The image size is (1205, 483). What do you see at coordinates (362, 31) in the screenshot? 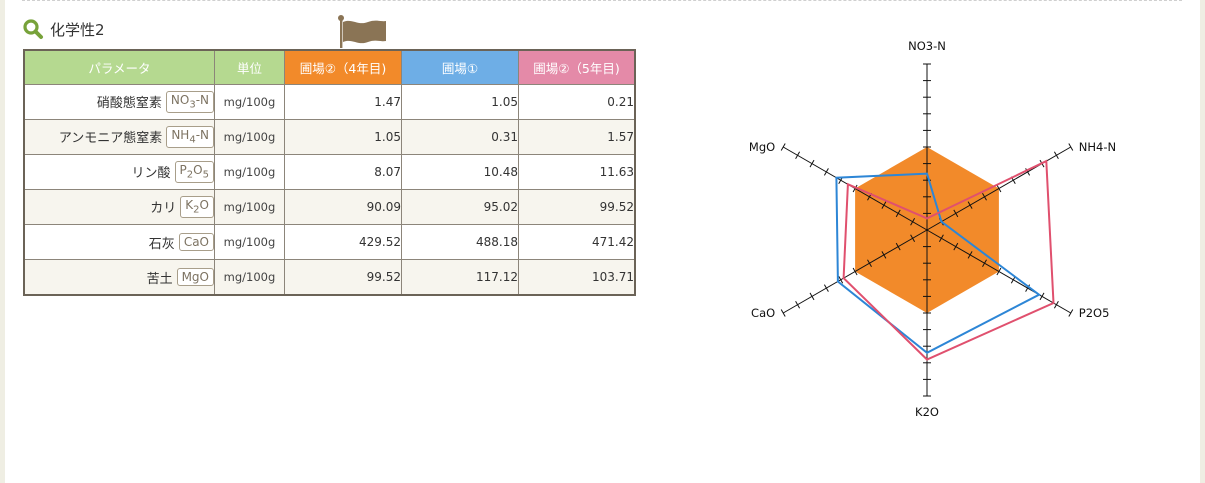
I see `flag-icon` at bounding box center [362, 31].